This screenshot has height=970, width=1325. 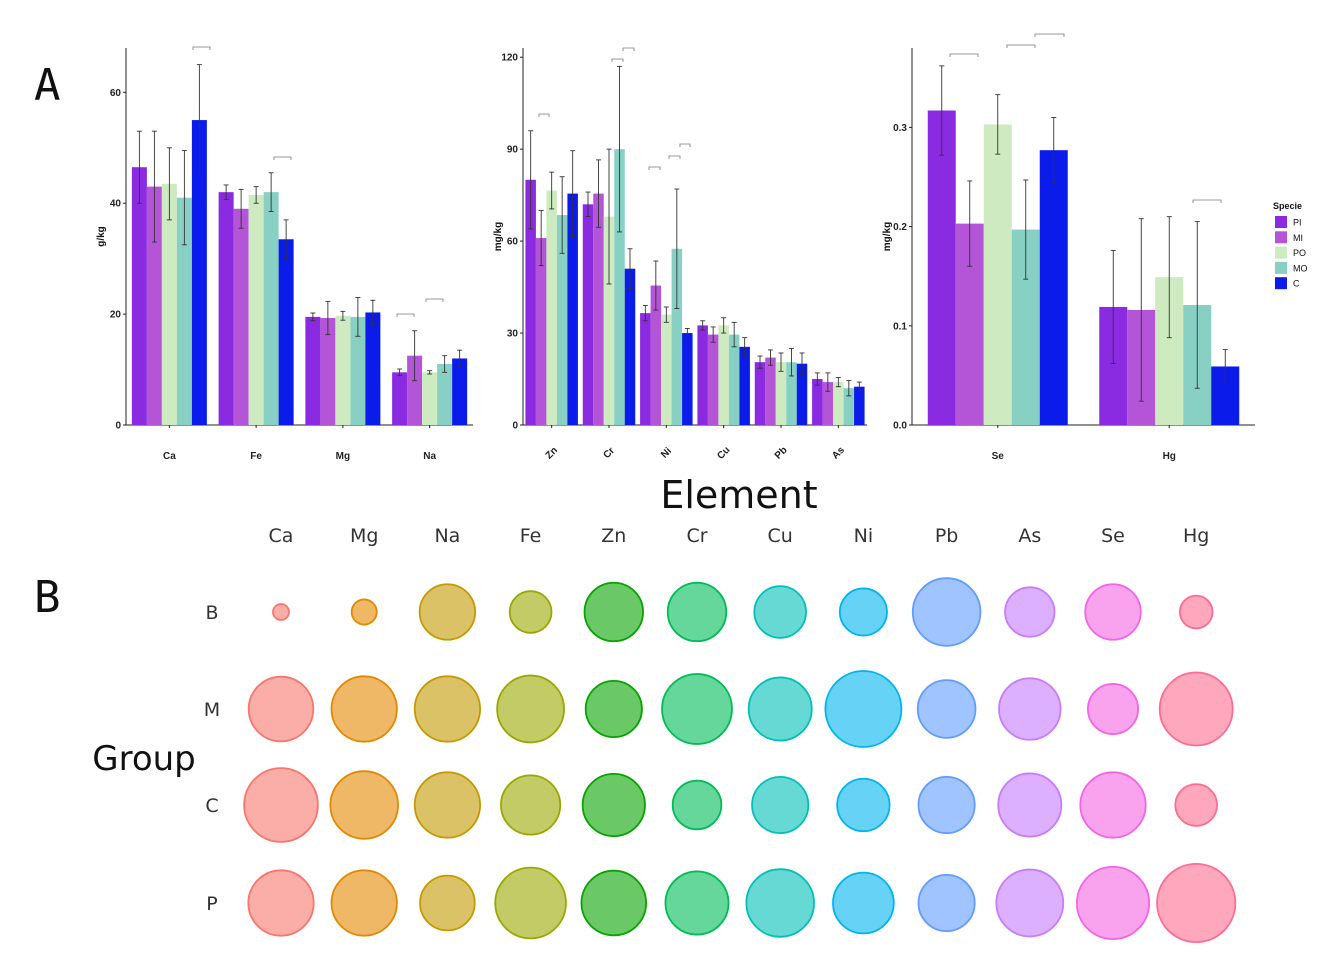 I want to click on bubble-y-axis-title: Group, so click(x=144, y=759).